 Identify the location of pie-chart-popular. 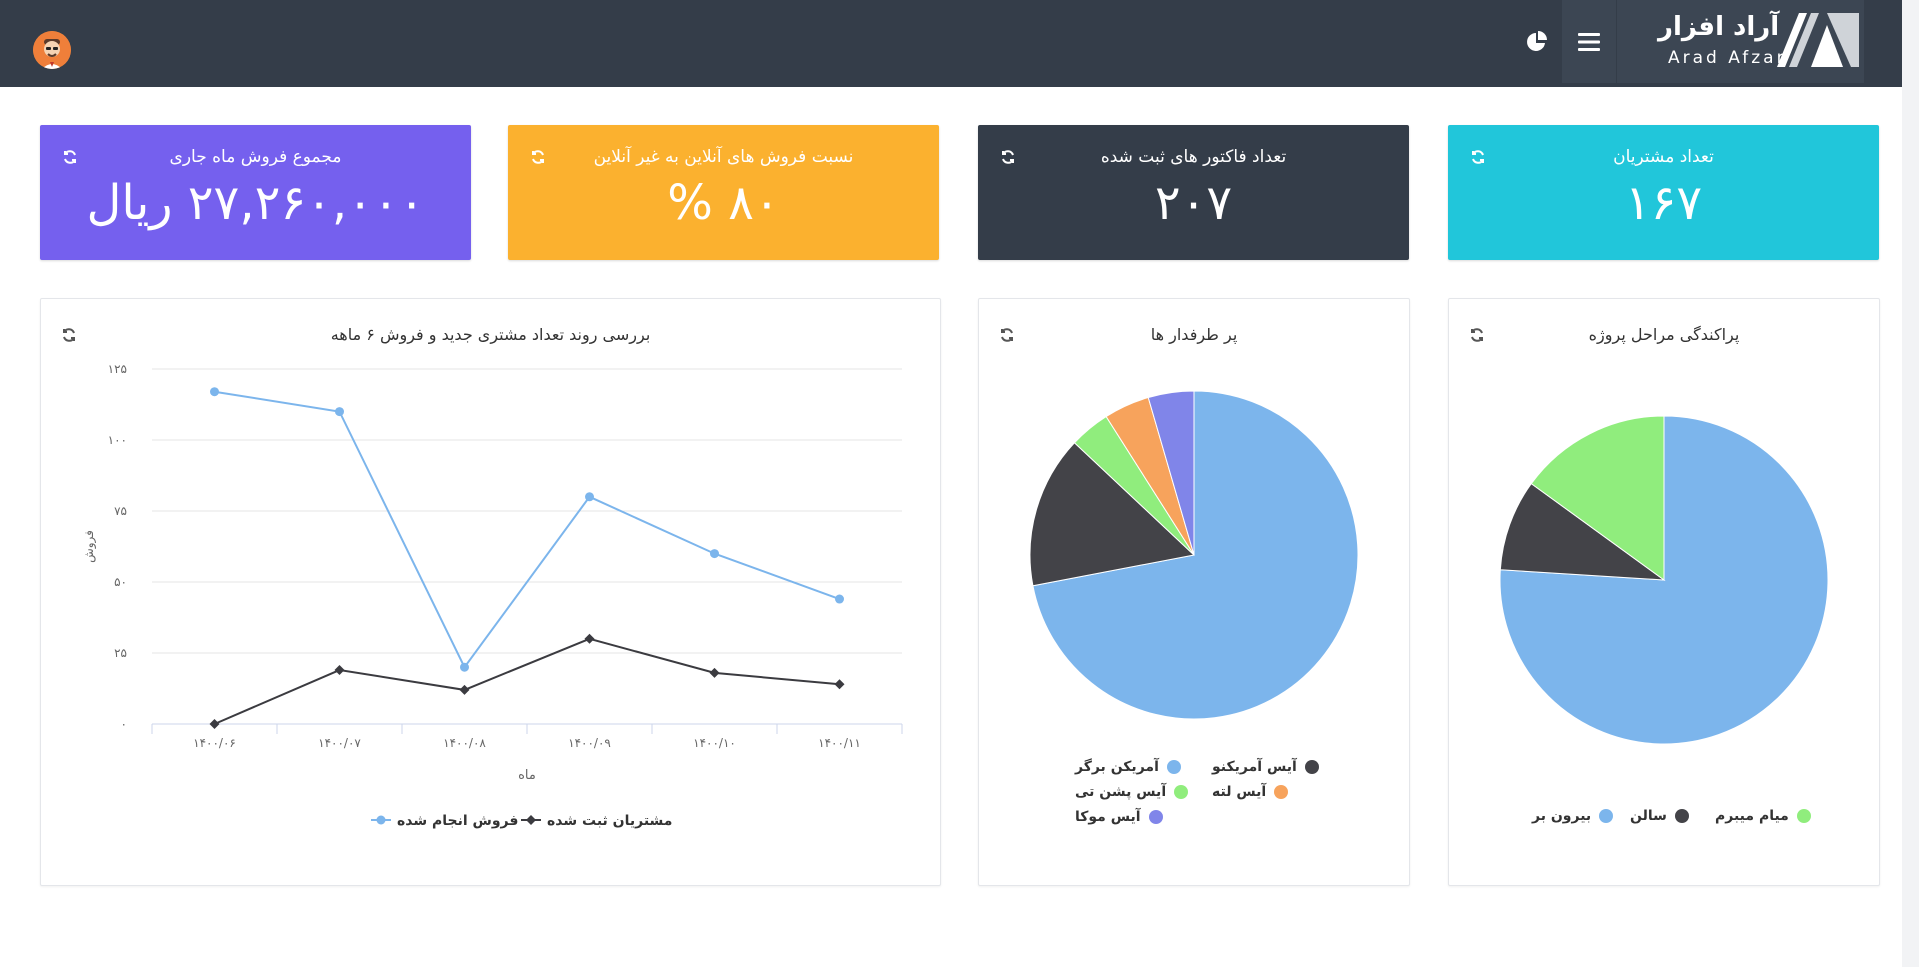
(1194, 555).